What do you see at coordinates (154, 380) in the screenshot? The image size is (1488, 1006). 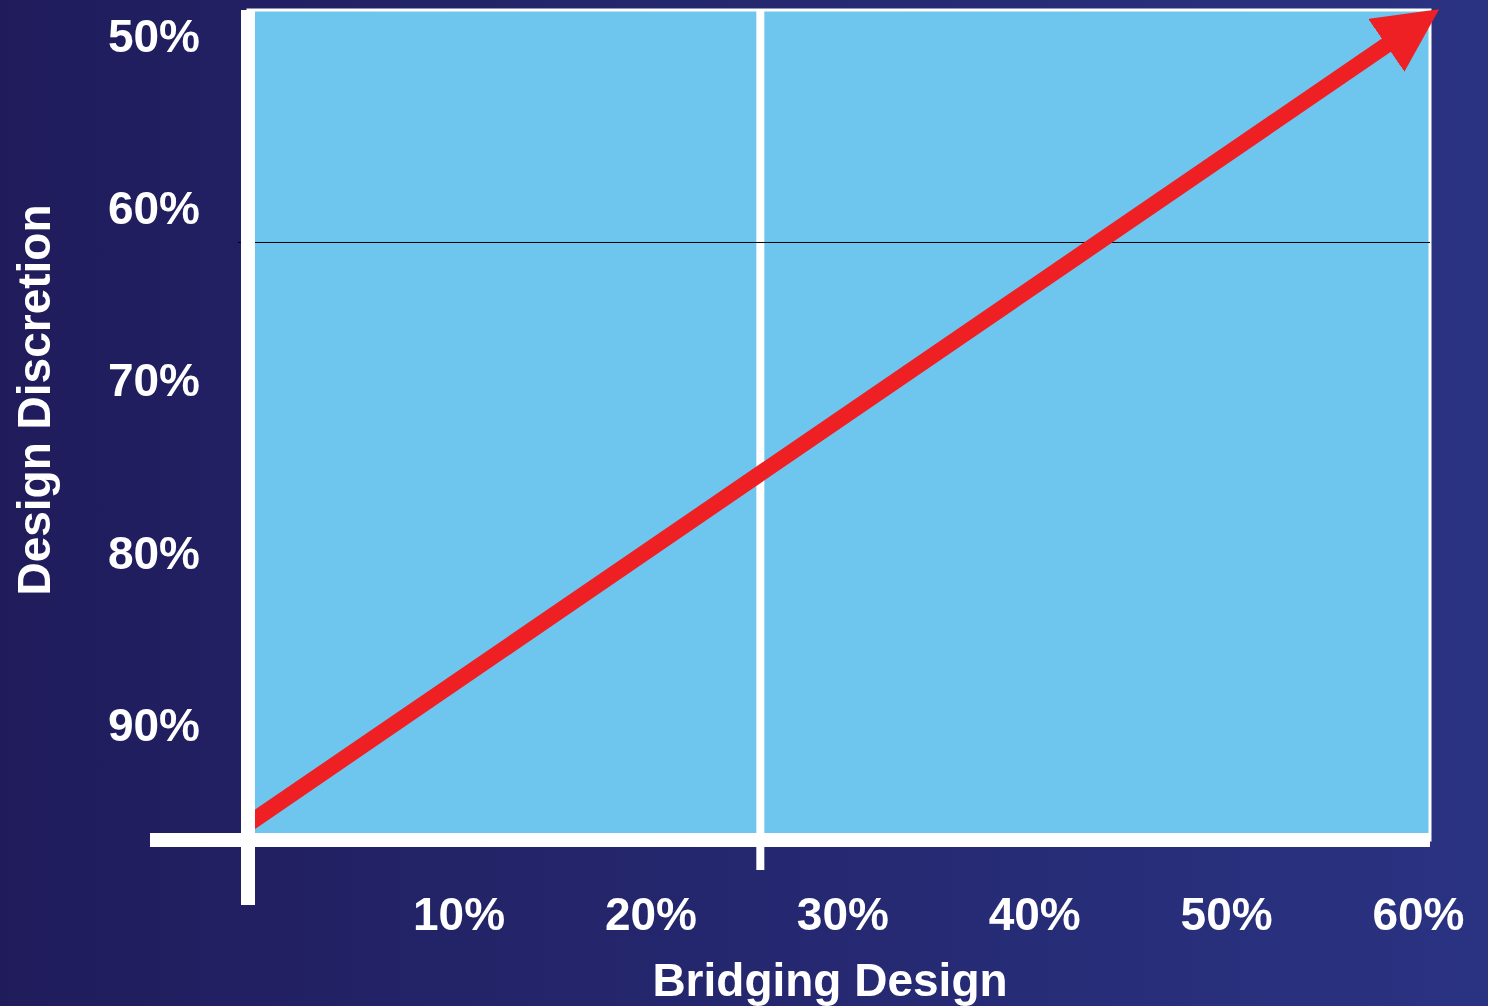 I see `y-tick-label: 70%` at bounding box center [154, 380].